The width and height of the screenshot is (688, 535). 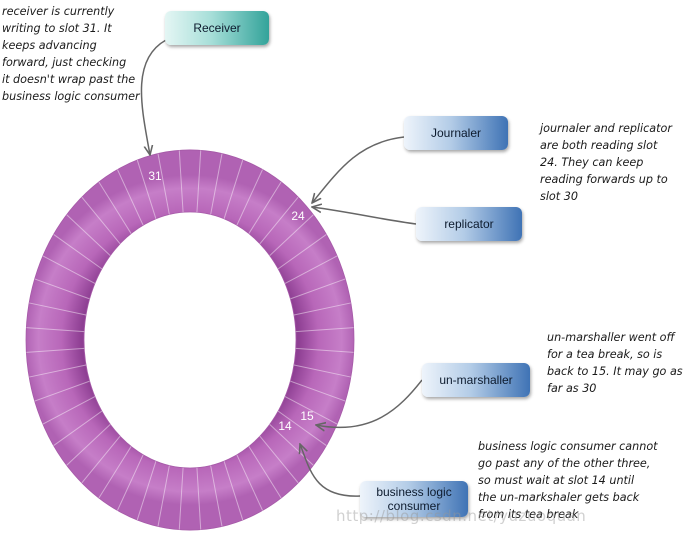 I want to click on slot-14-label: 14, so click(x=285, y=426).